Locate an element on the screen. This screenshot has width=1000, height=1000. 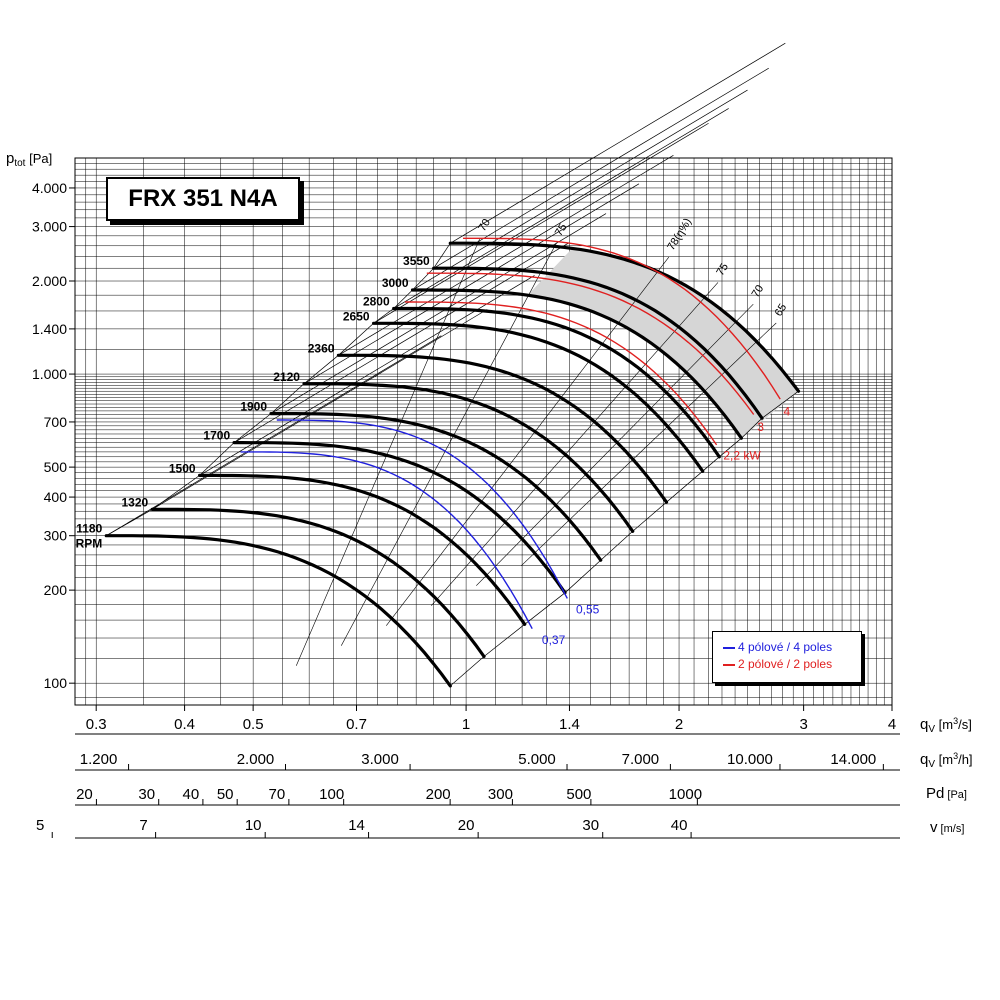
x-tick-label: 500 is located at coordinates (578, 794).